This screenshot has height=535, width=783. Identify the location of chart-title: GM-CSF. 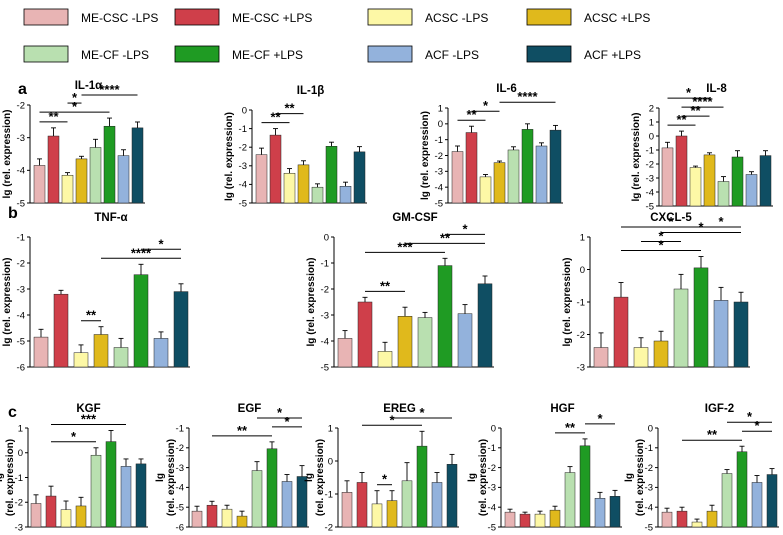
(414, 218).